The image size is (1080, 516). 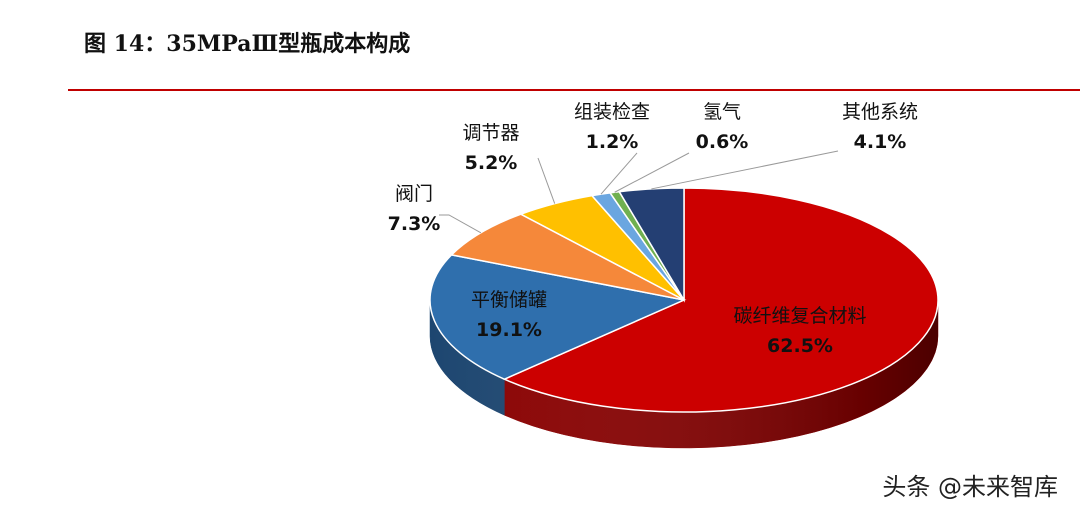 I want to click on pie-side-shading, so click(x=684, y=374).